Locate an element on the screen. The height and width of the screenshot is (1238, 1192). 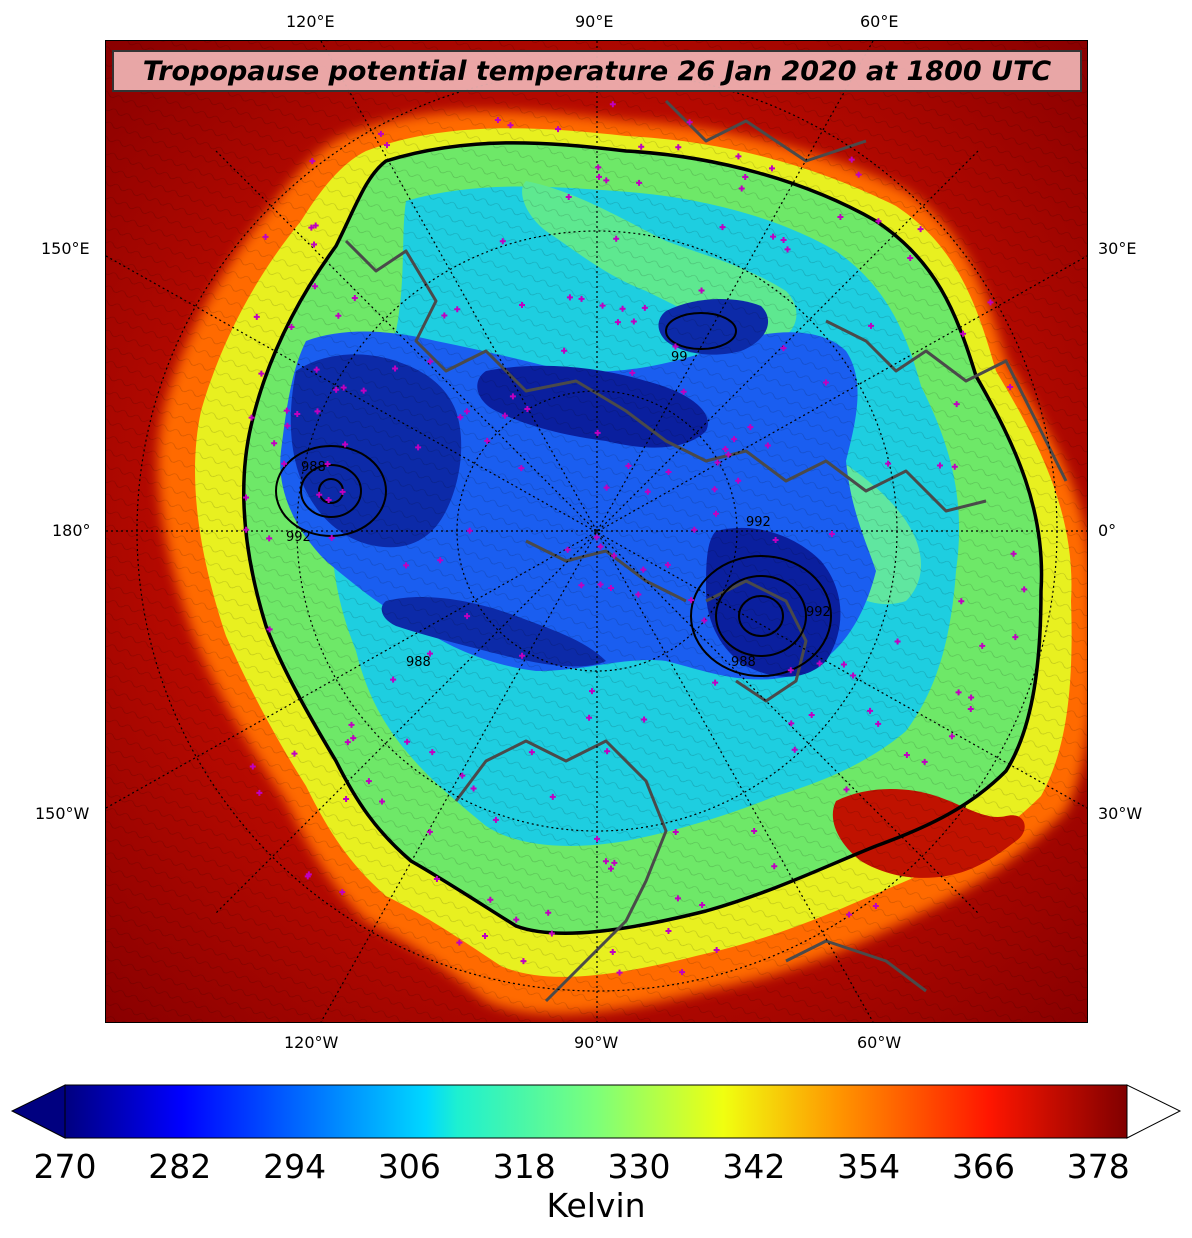
colorbar-tick-label: 270 is located at coordinates (65, 1166).